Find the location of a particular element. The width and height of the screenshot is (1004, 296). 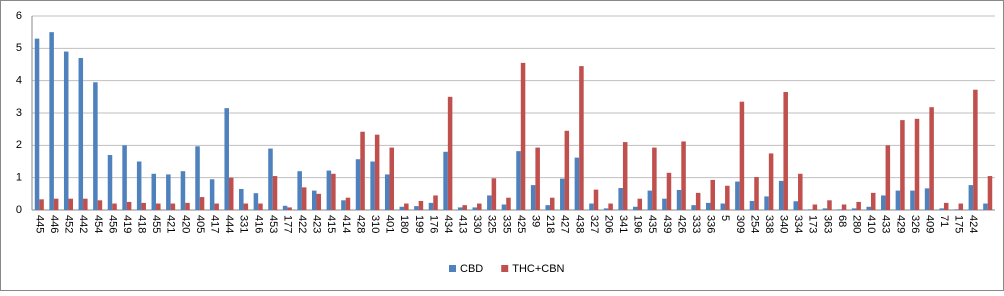

x-tick-label: 438 is located at coordinates (579, 224).